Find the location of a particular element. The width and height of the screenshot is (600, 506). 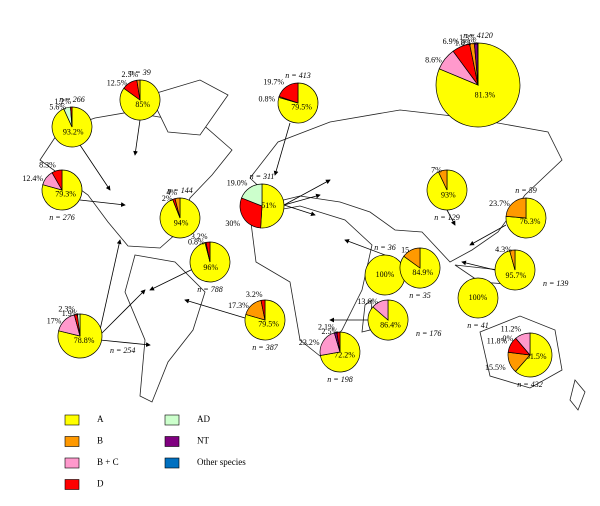

slice-label: 8.3% is located at coordinates (47, 165).